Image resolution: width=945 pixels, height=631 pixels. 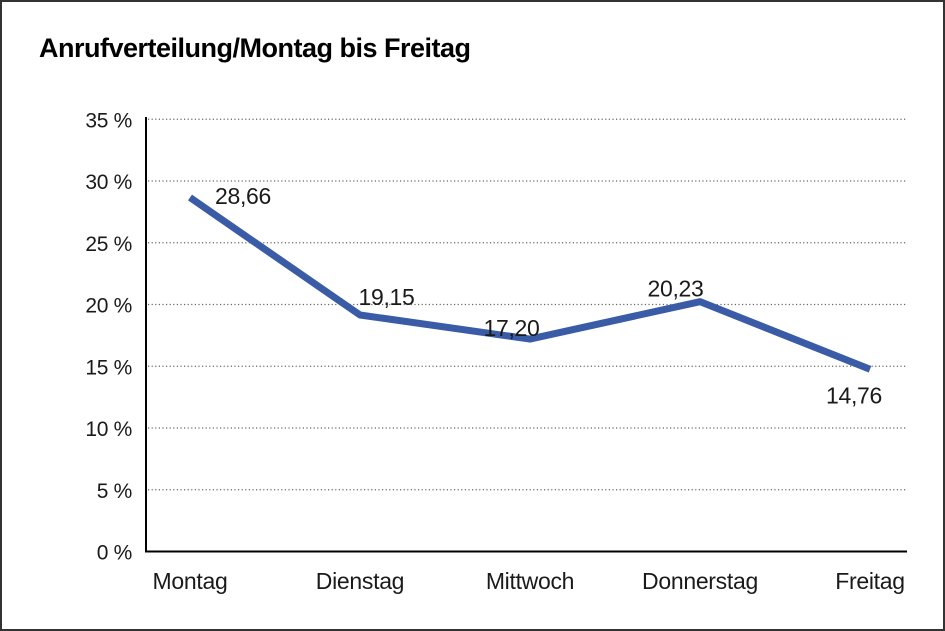 I want to click on x-category-label: Montag, so click(x=190, y=581).